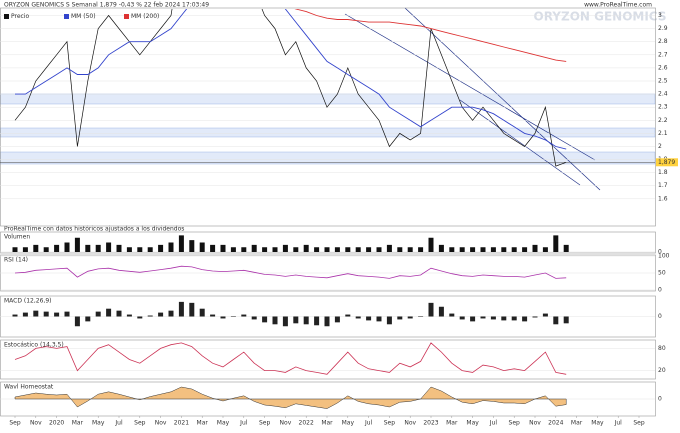  Describe the element at coordinates (83, 16) in the screenshot. I see `legend-label: MM (50)` at that location.